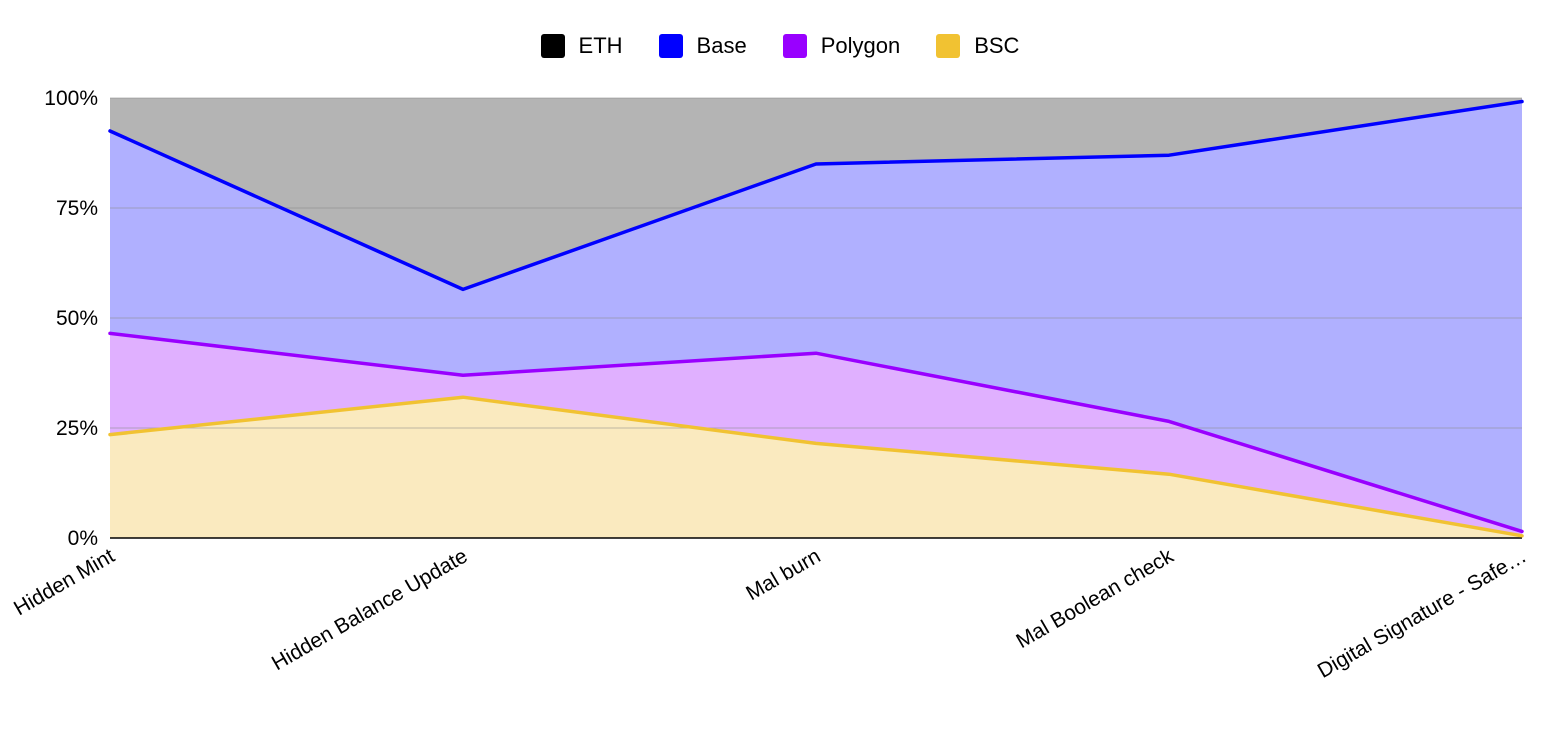 The width and height of the screenshot is (1560, 742). What do you see at coordinates (77, 318) in the screenshot?
I see `y-tick-label: 50%` at bounding box center [77, 318].